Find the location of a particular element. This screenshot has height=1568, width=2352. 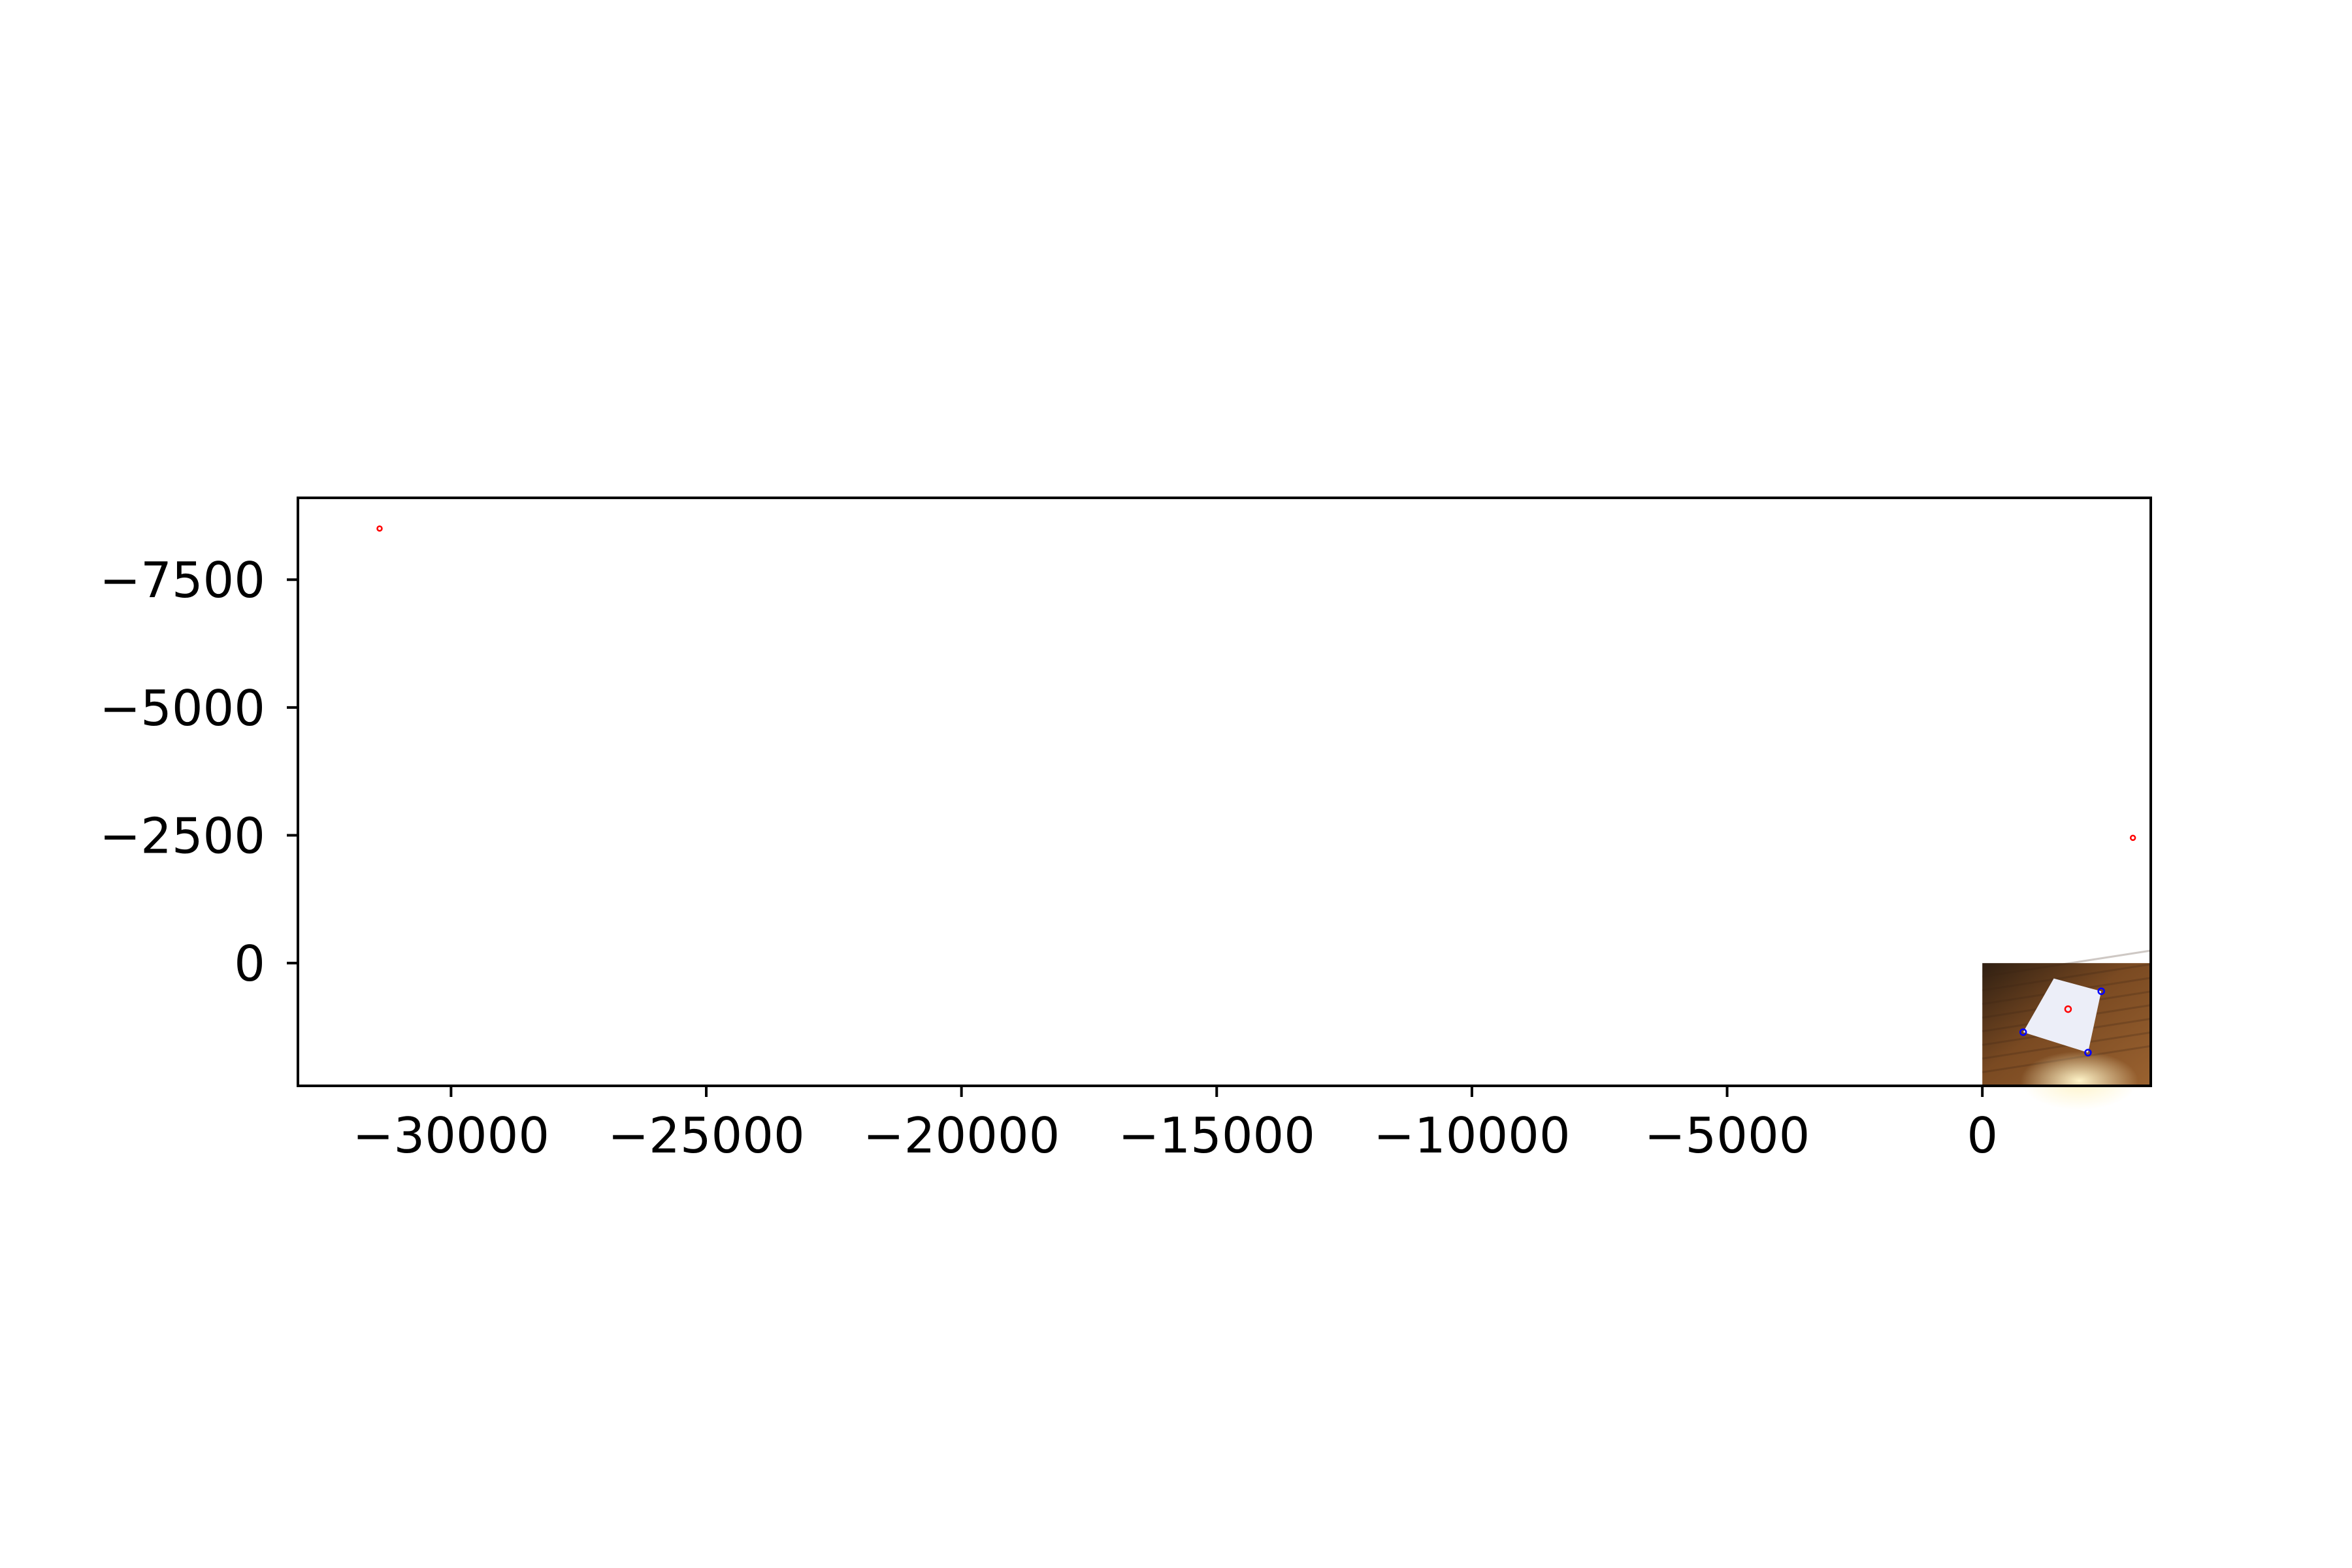

x-axis: −30000 −25000 −20000 −15000 −10000 −5000 0 is located at coordinates (1175, 1125).